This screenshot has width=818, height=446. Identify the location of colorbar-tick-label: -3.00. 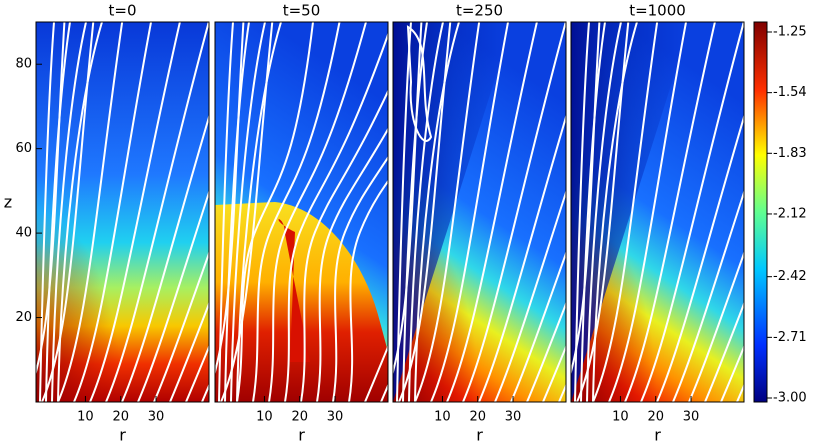
(790, 398).